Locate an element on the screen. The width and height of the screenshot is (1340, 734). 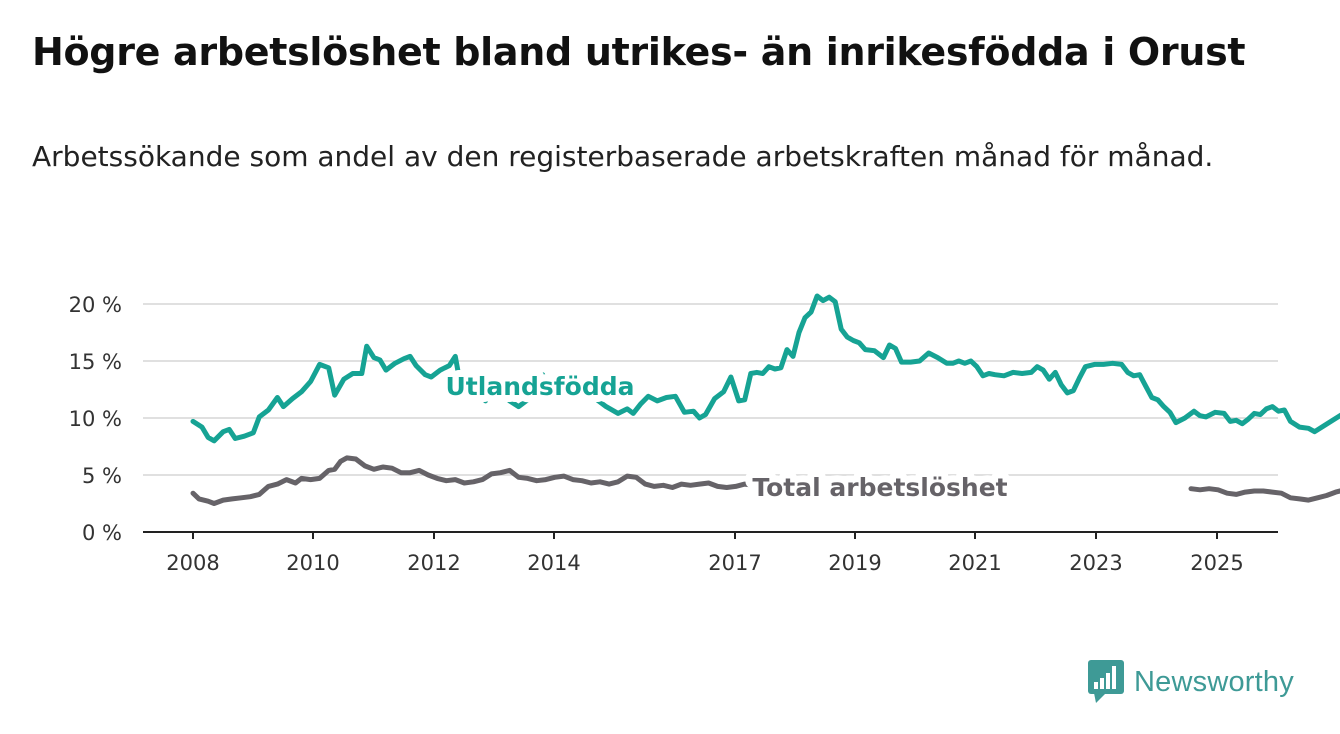
x-tick-label: 2019 is located at coordinates (854, 563).